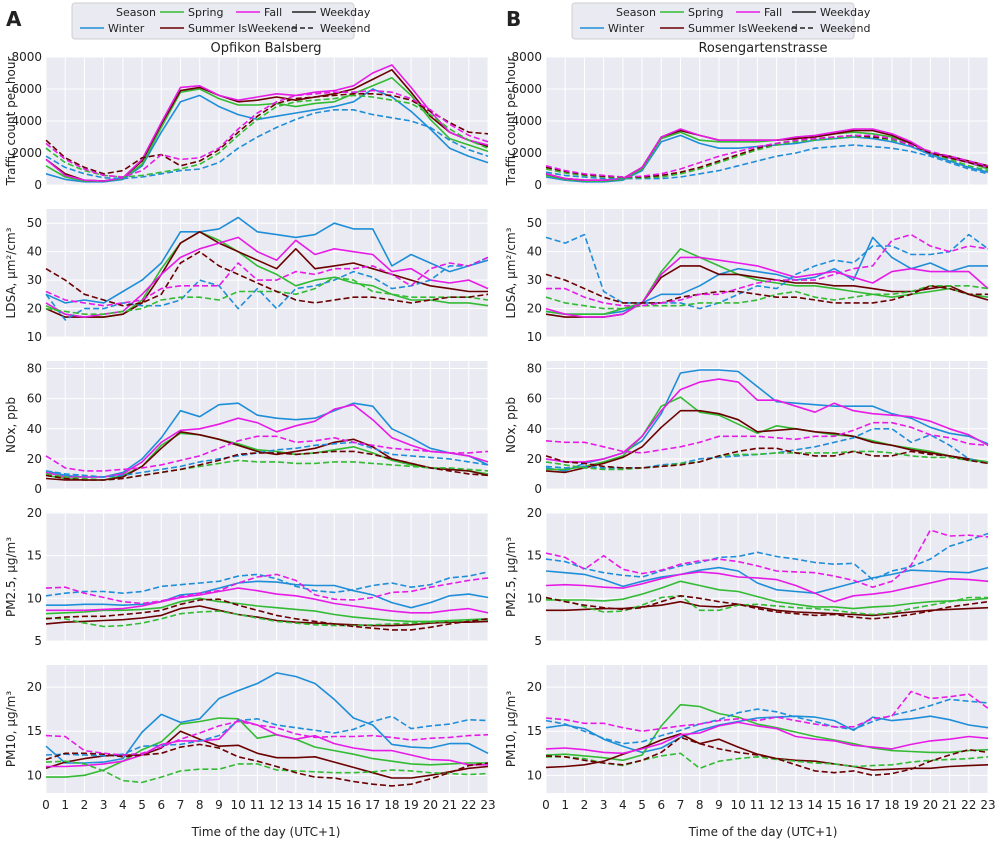 The width and height of the screenshot is (996, 843). What do you see at coordinates (513, 19) in the screenshot?
I see `panel-label-b: B` at bounding box center [513, 19].